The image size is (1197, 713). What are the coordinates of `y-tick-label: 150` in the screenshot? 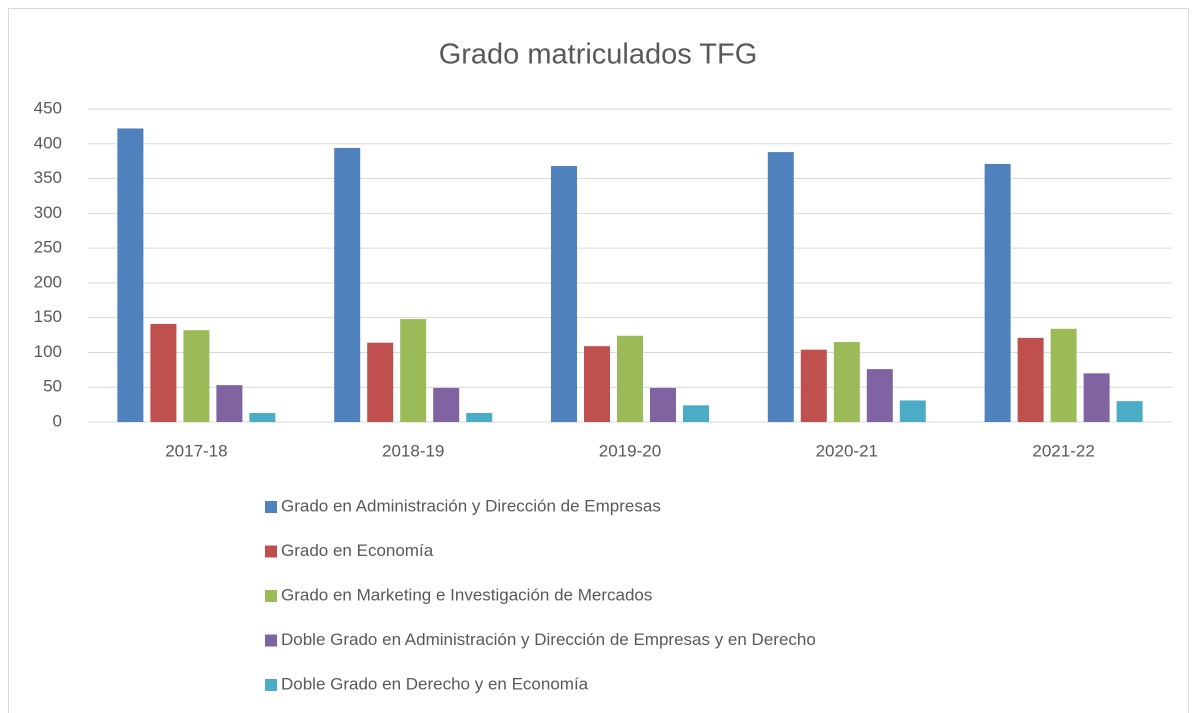 It's located at (48, 316).